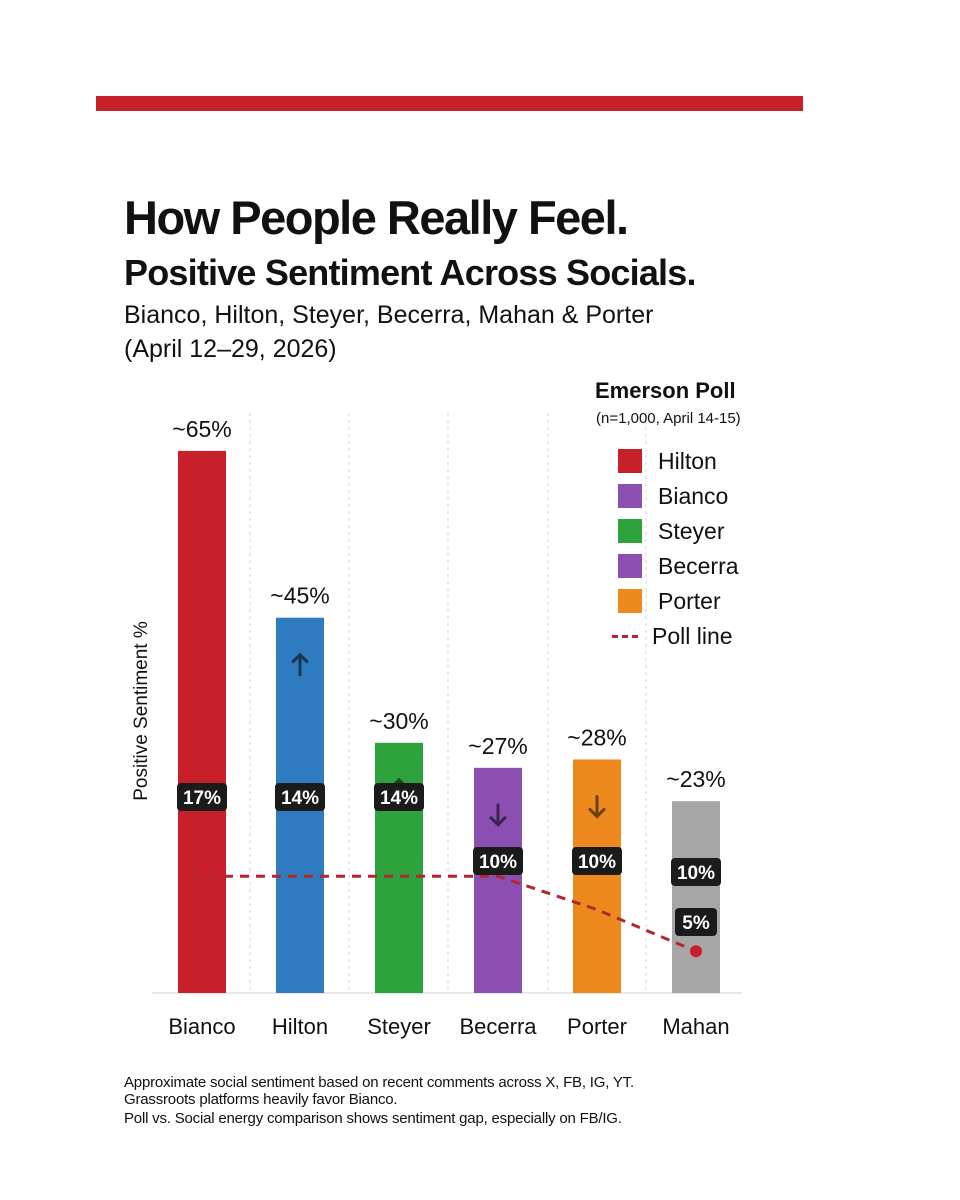 This screenshot has width=960, height=1200. What do you see at coordinates (691, 530) in the screenshot?
I see `legend-label: Steyer` at bounding box center [691, 530].